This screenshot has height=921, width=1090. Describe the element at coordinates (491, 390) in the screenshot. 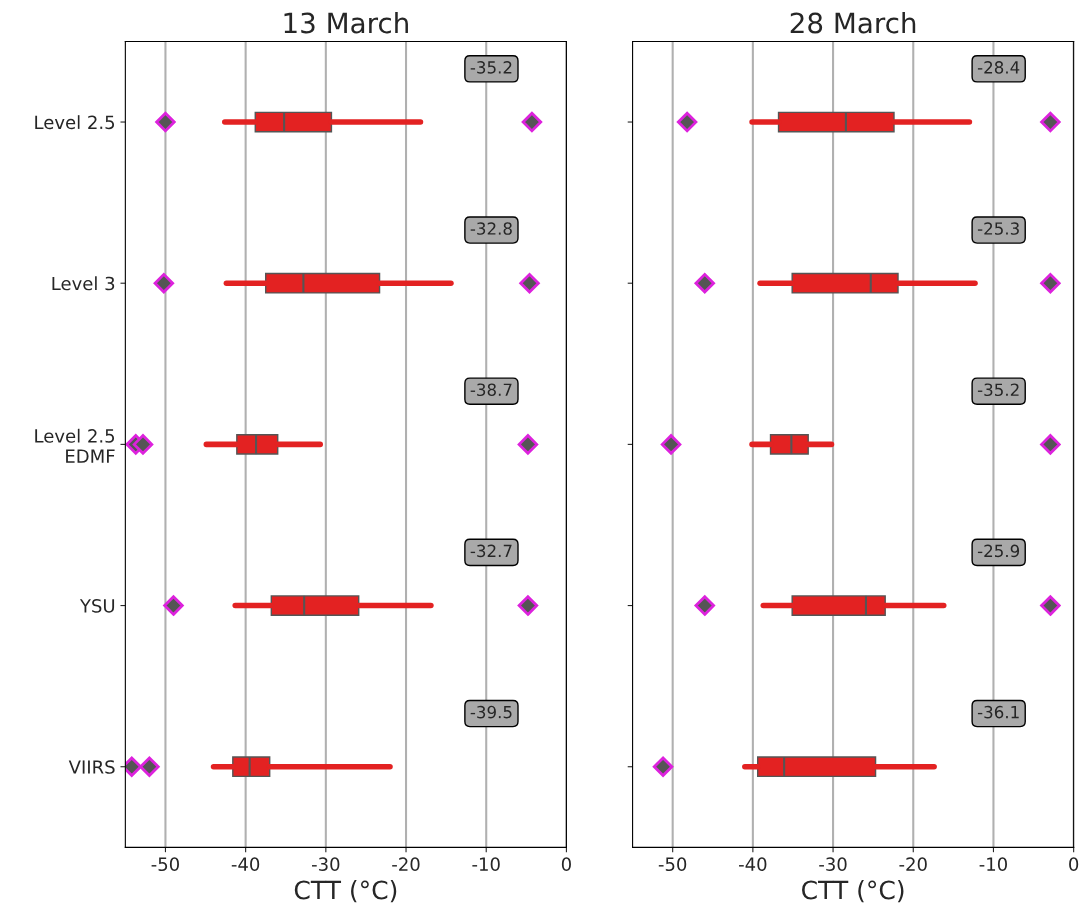

I see `annotation: -38.7` at that location.